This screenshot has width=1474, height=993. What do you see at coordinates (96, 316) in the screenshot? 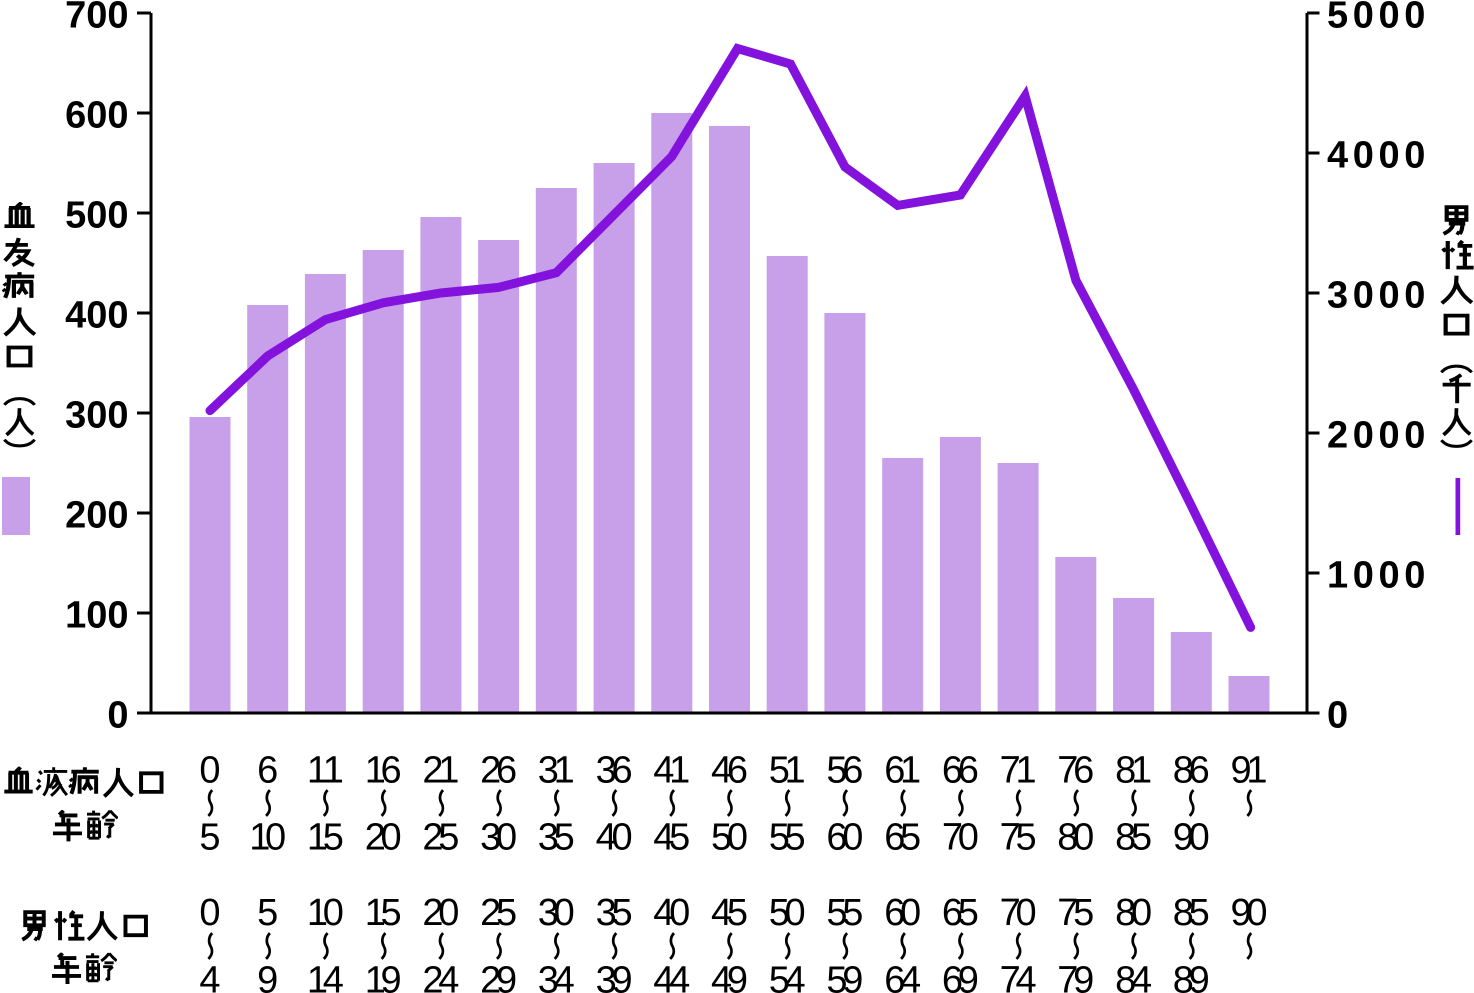
I see `svg-text: 400` at bounding box center [96, 316].